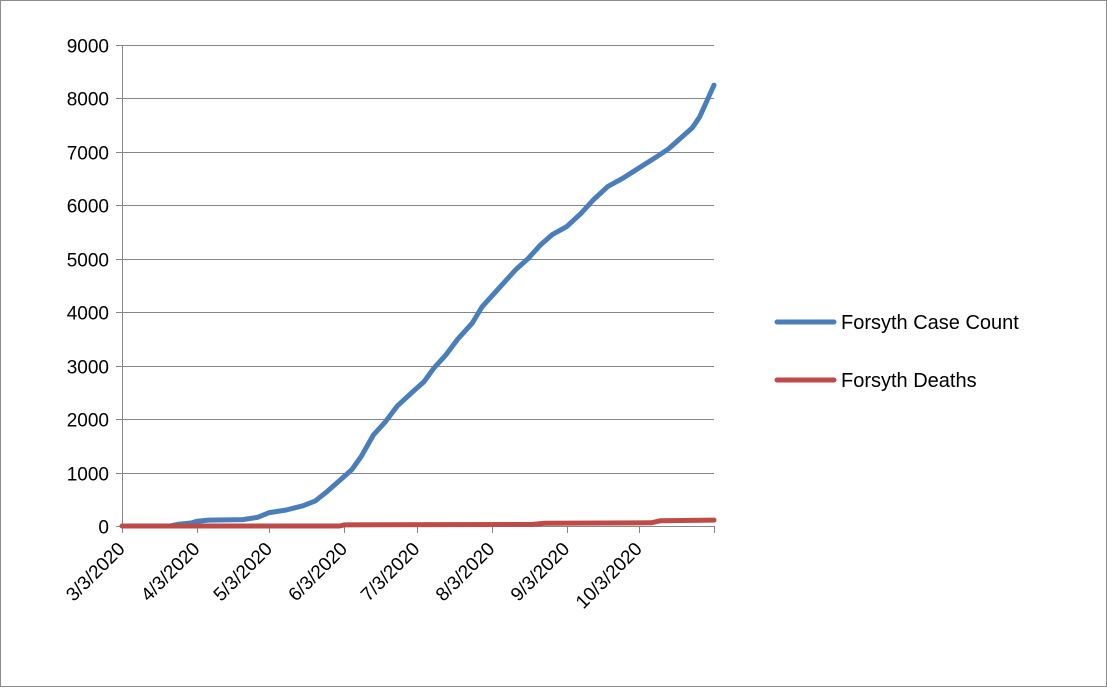 This screenshot has height=688, width=1107. What do you see at coordinates (103, 528) in the screenshot?
I see `y-tick-label: 0` at bounding box center [103, 528].